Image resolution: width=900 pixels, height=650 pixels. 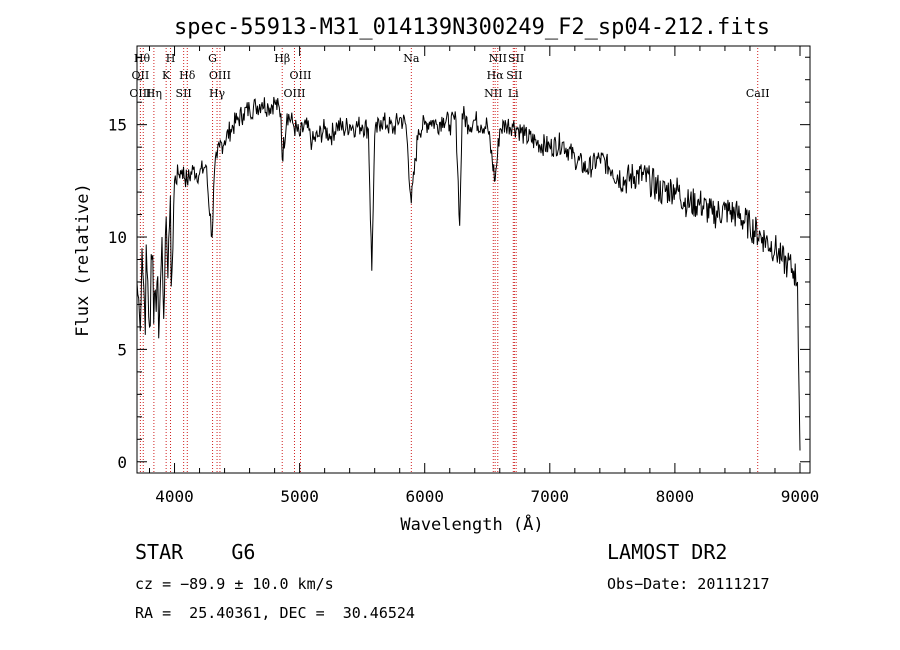 I want to click on spectral-line-label: K, so click(x=166, y=75).